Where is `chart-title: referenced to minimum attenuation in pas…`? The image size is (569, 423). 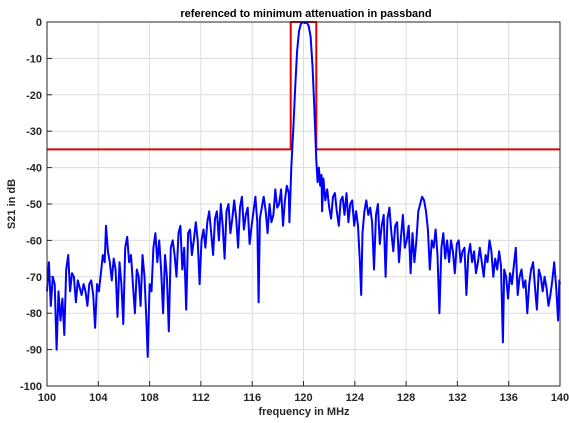 chart-title: referenced to minimum attenuation in pas… is located at coordinates (305, 14).